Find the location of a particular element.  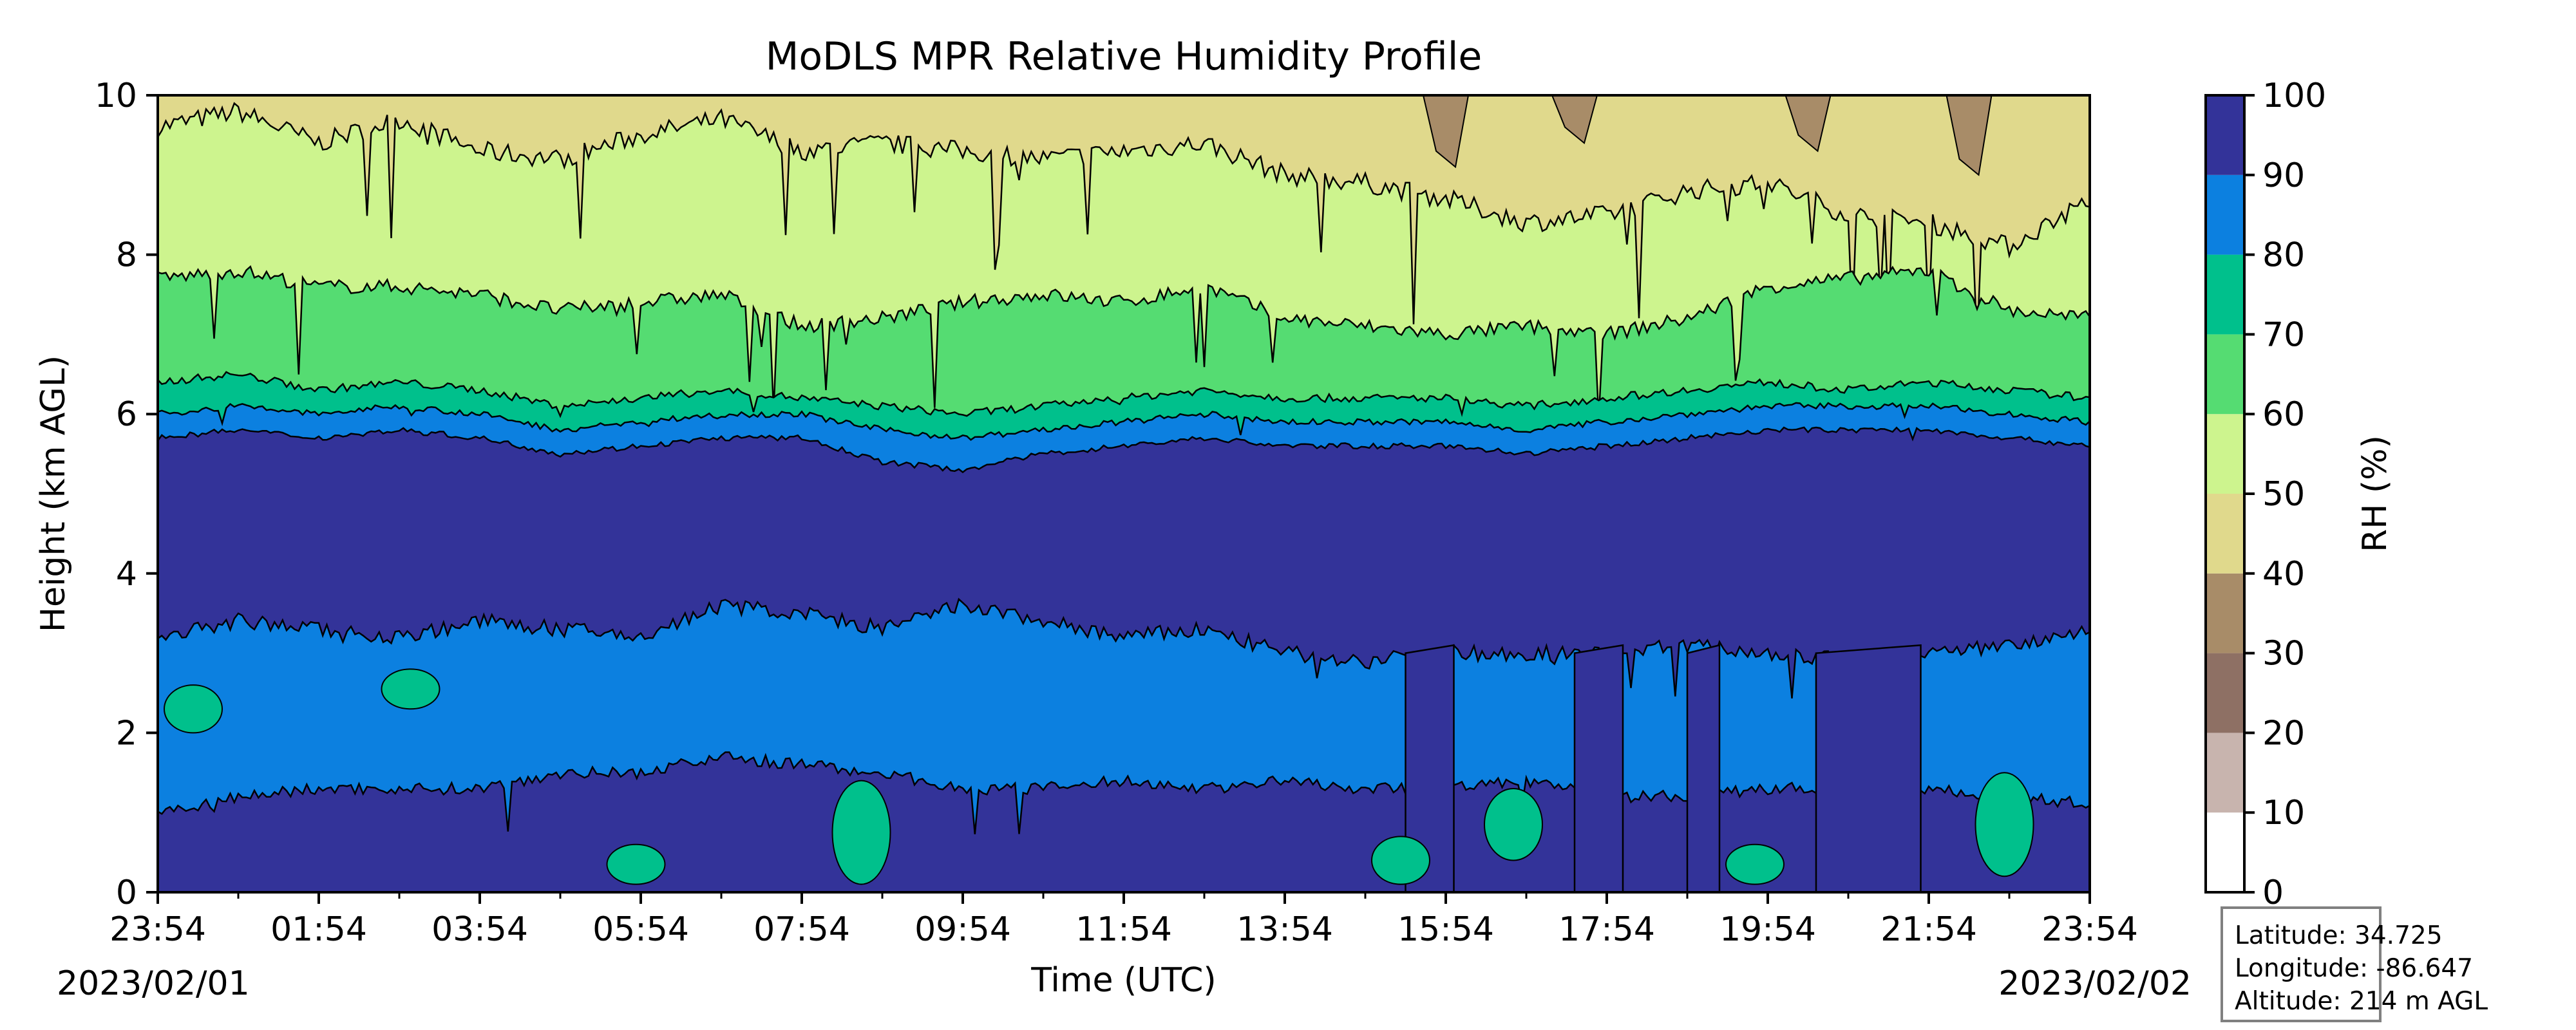

x-tick-label: 17:54 is located at coordinates (1607, 930).